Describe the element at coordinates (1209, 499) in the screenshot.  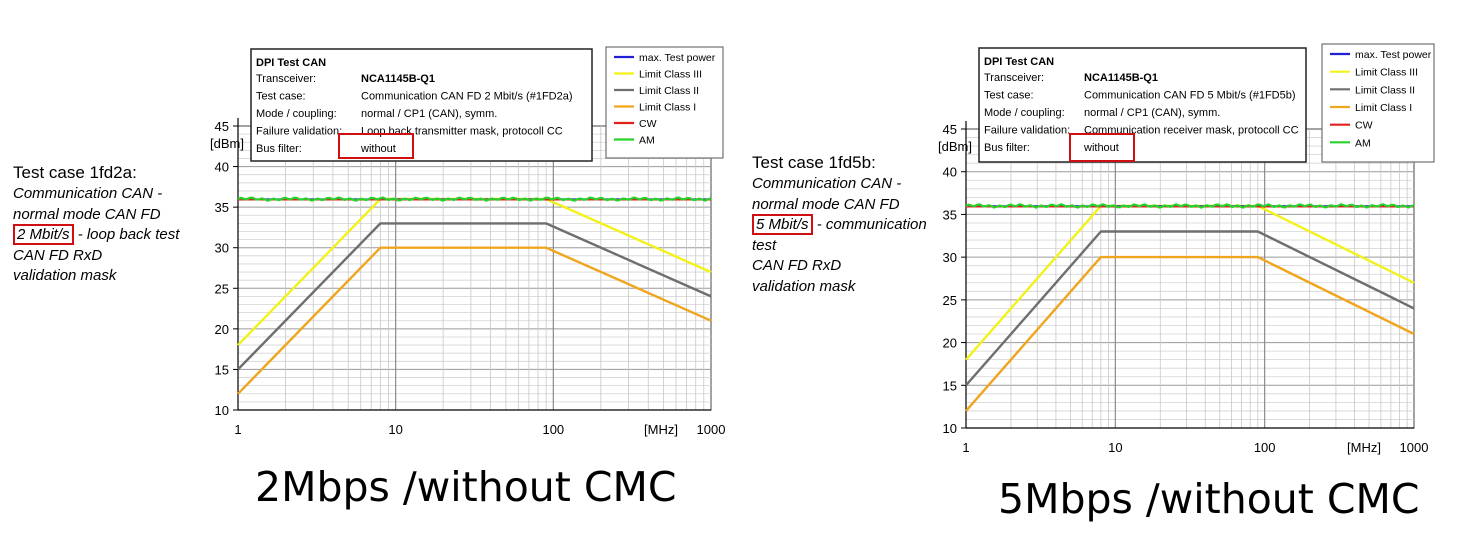
I see `right-caption: 5Mbps /without CMC` at that location.